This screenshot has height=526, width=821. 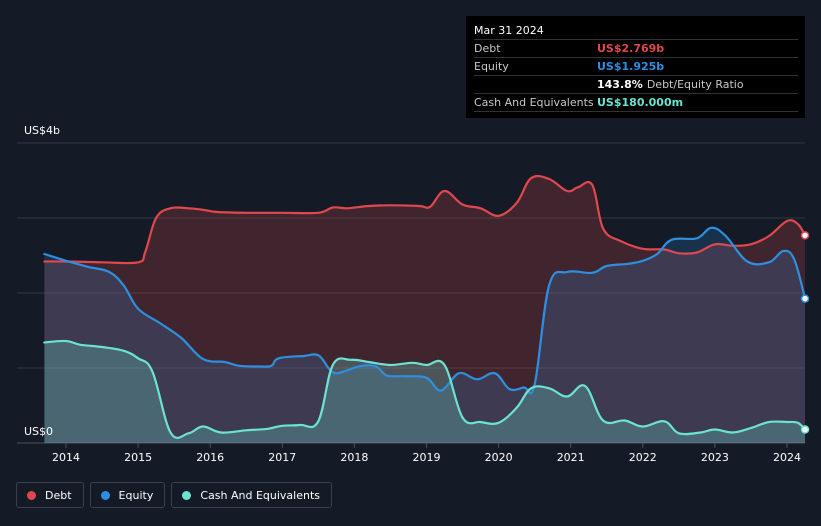 I want to click on tooltip-debt-row: Debt US$2.769b, so click(x=636, y=48).